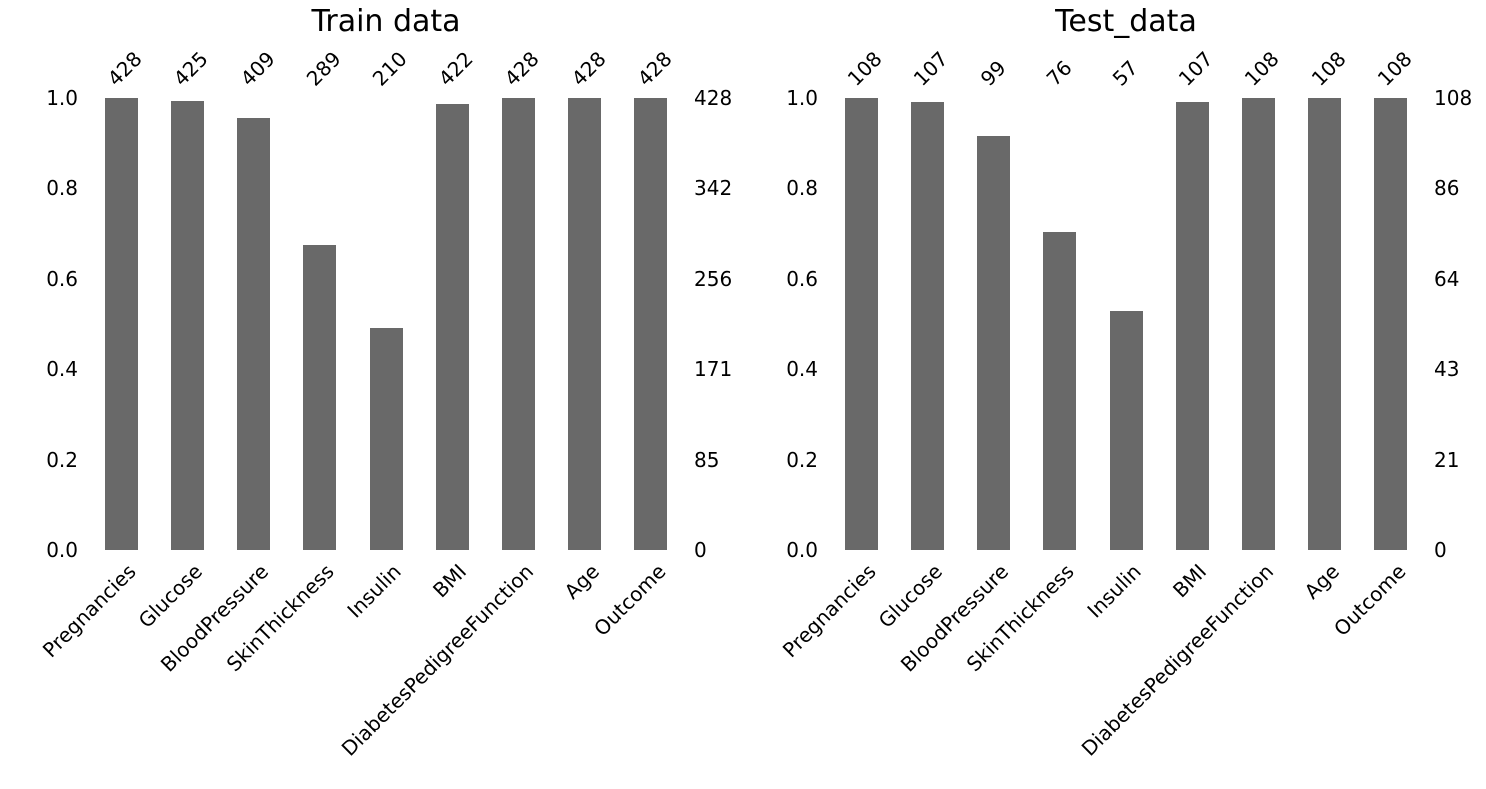 This screenshot has height=789, width=1486. Describe the element at coordinates (829, 611) in the screenshot. I see `x-tick-label: Pregnancies` at that location.